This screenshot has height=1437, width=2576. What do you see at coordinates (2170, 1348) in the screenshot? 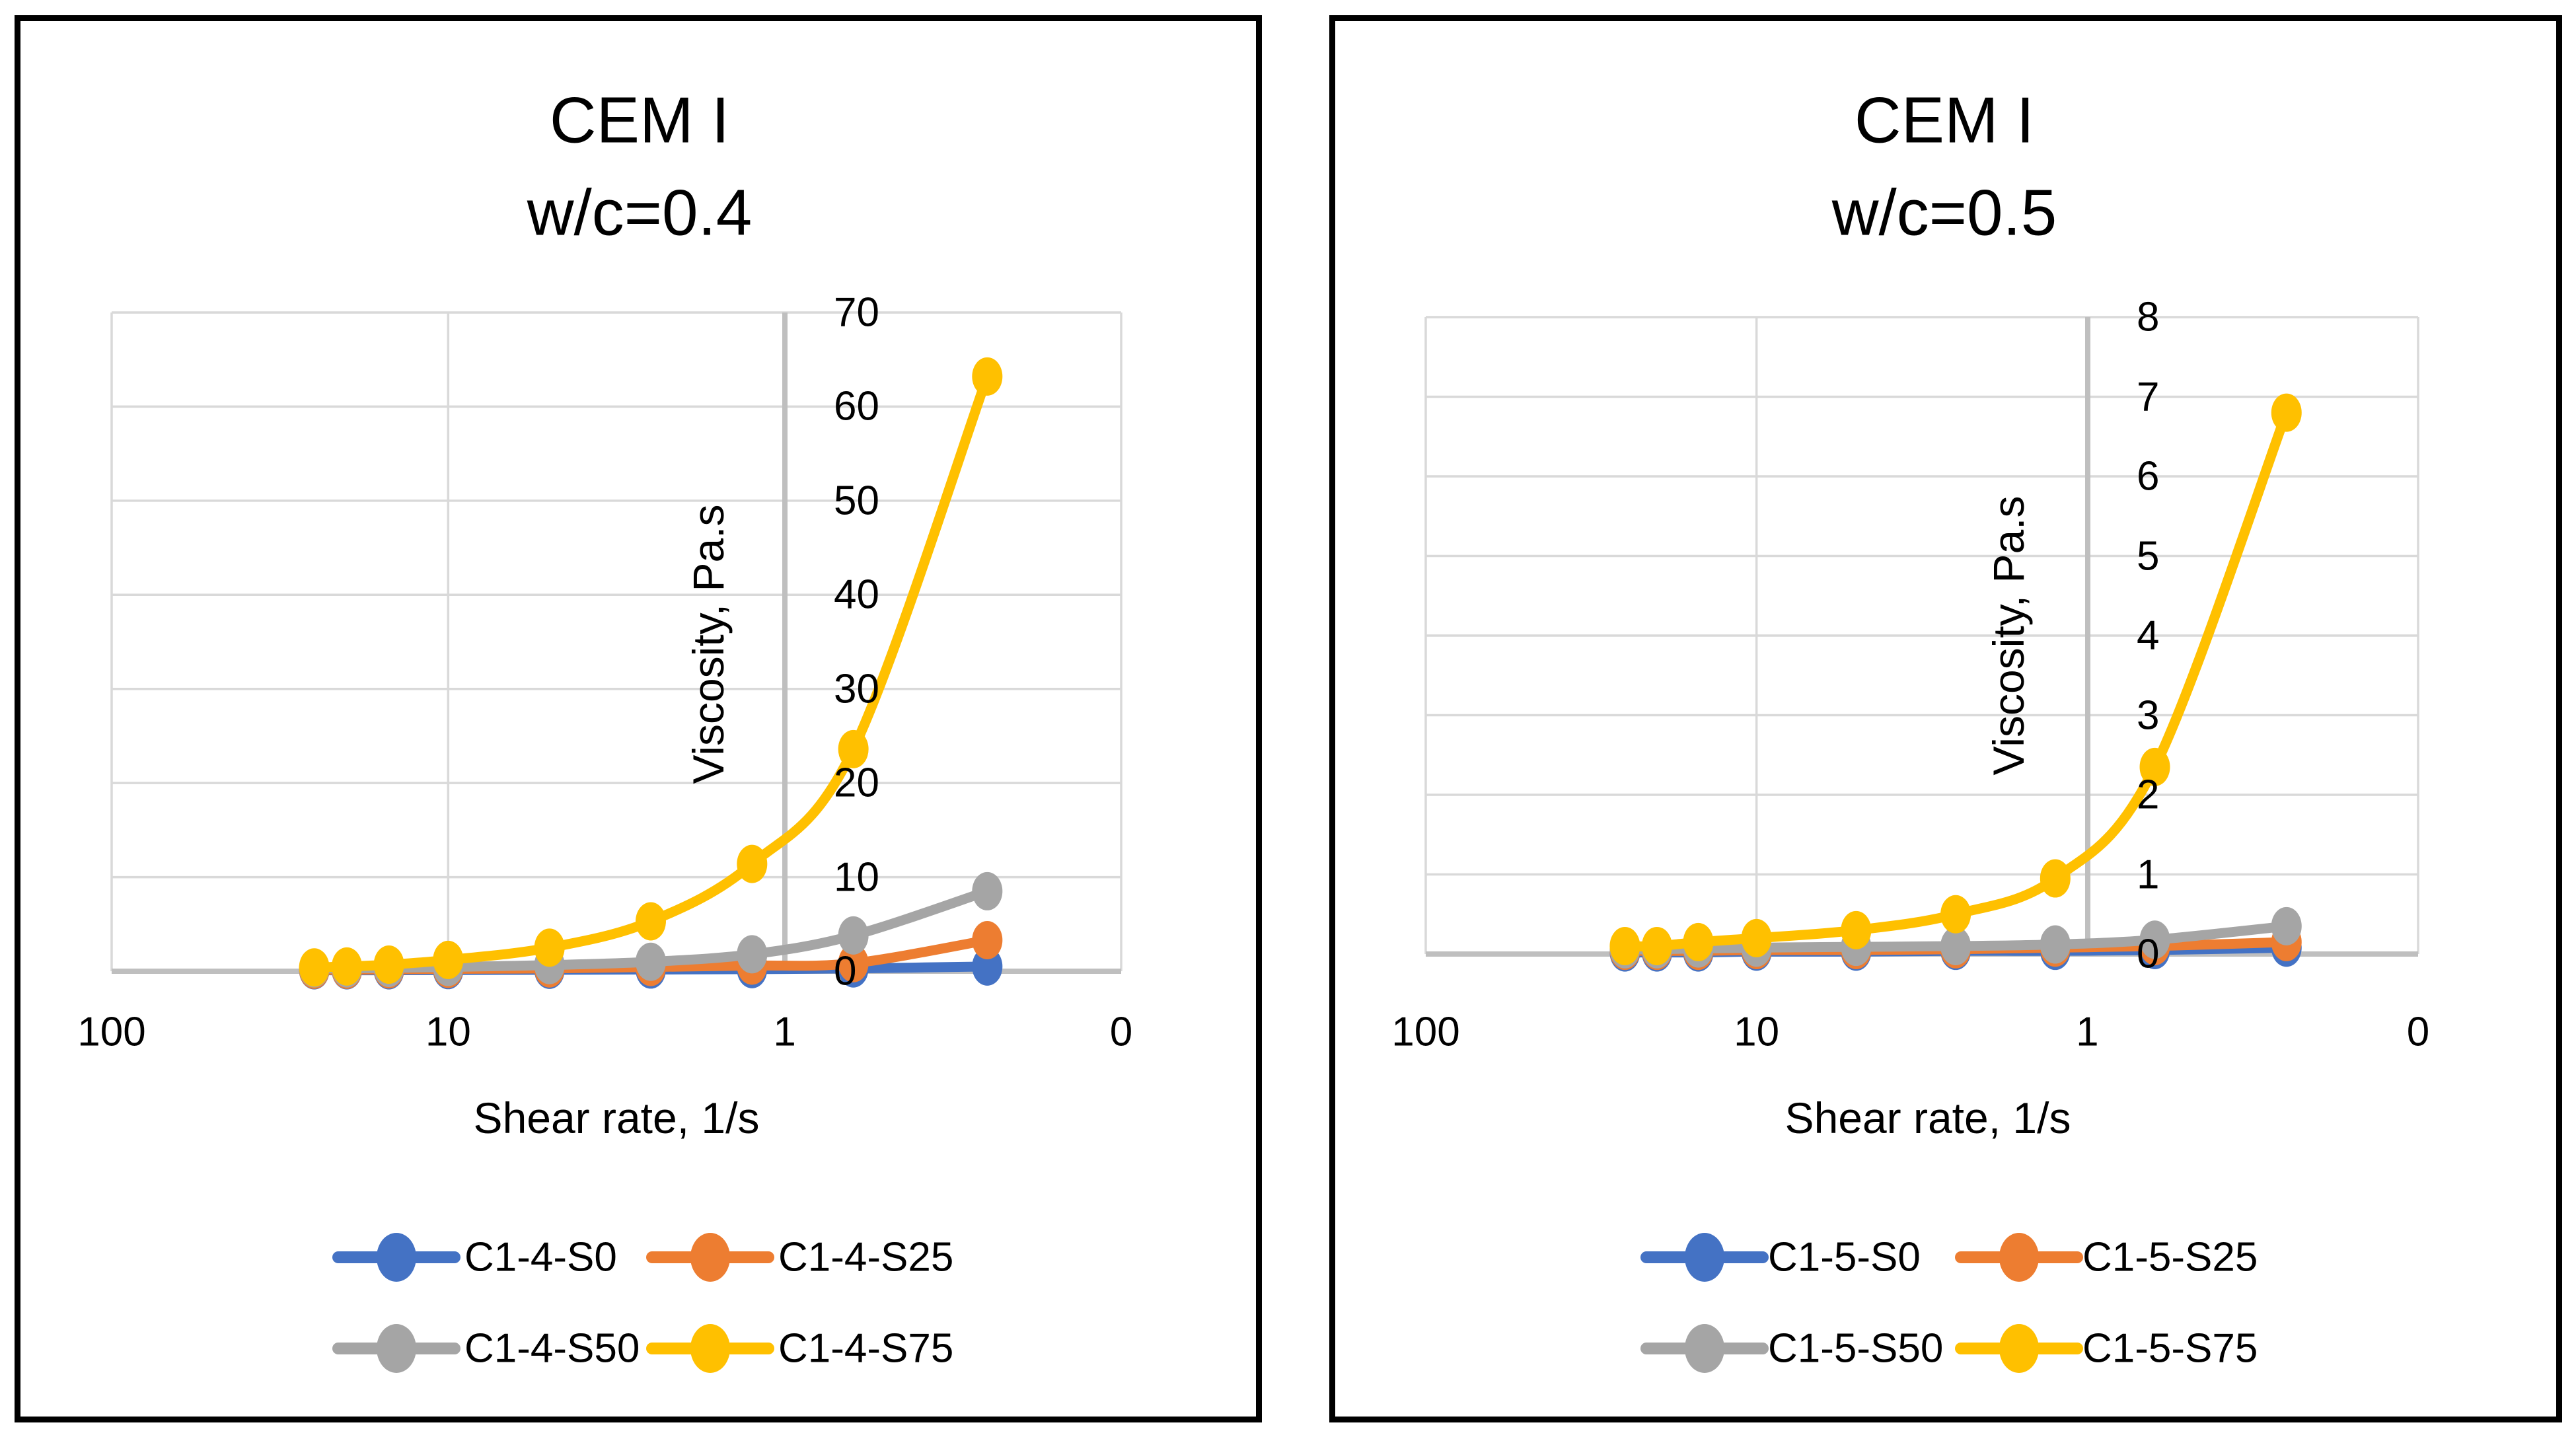
I see `legend-item-label: C1-5-S75` at bounding box center [2170, 1348].